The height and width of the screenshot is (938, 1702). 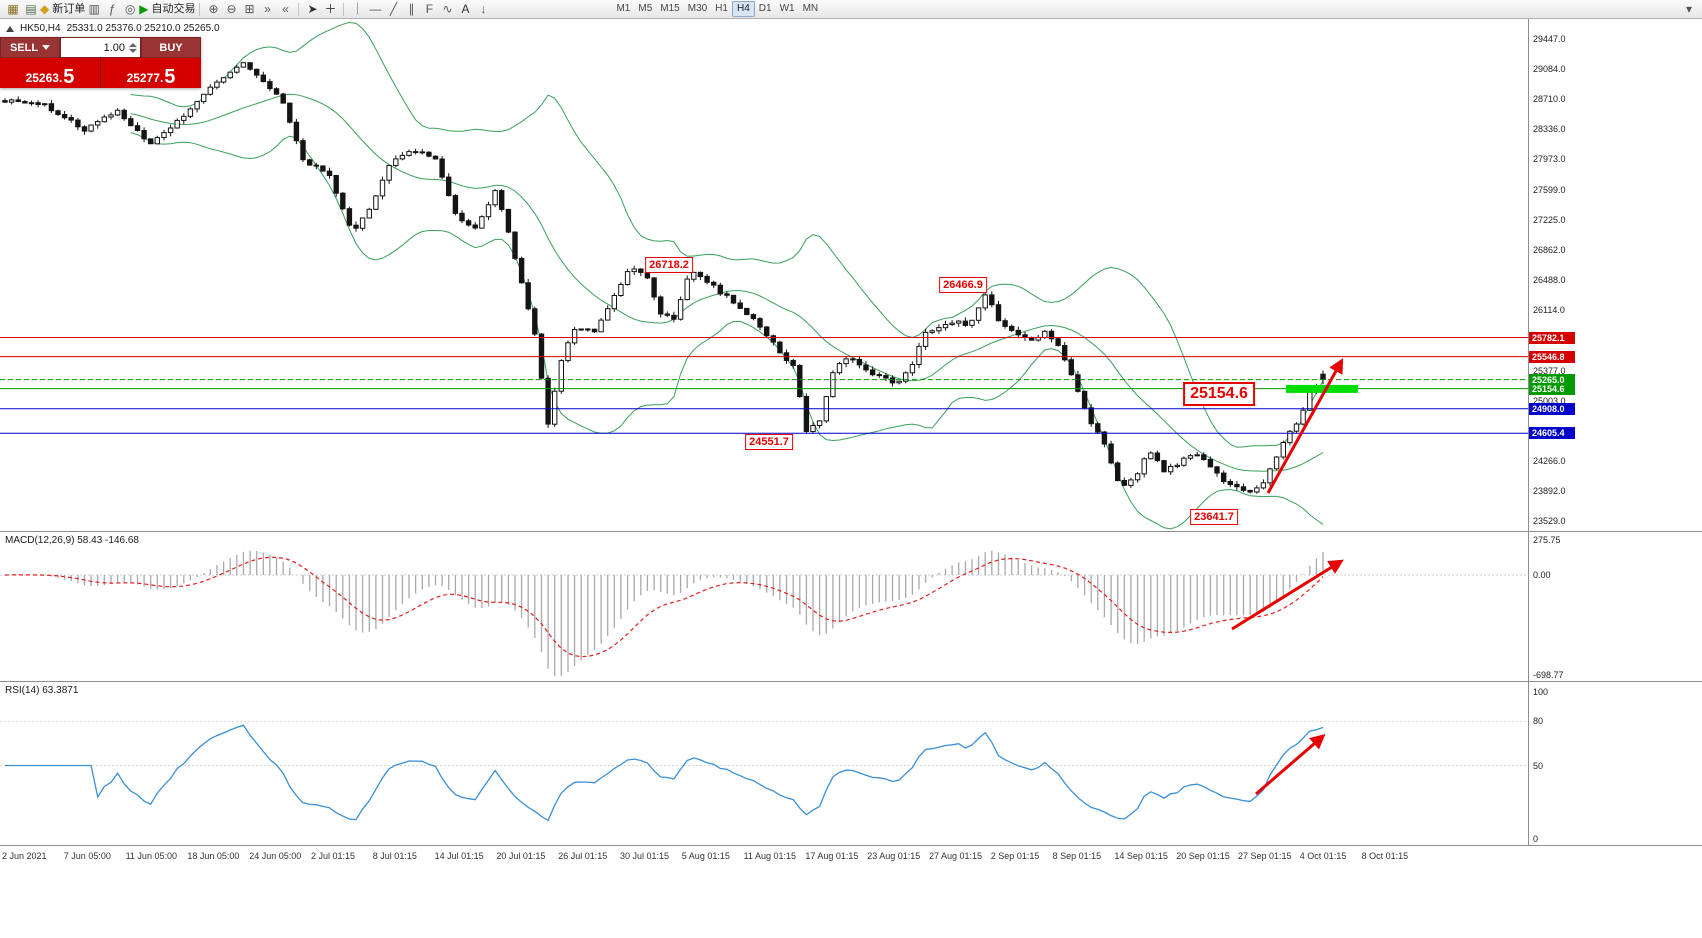 I want to click on price-tag: 24908.0, so click(x=1552, y=408).